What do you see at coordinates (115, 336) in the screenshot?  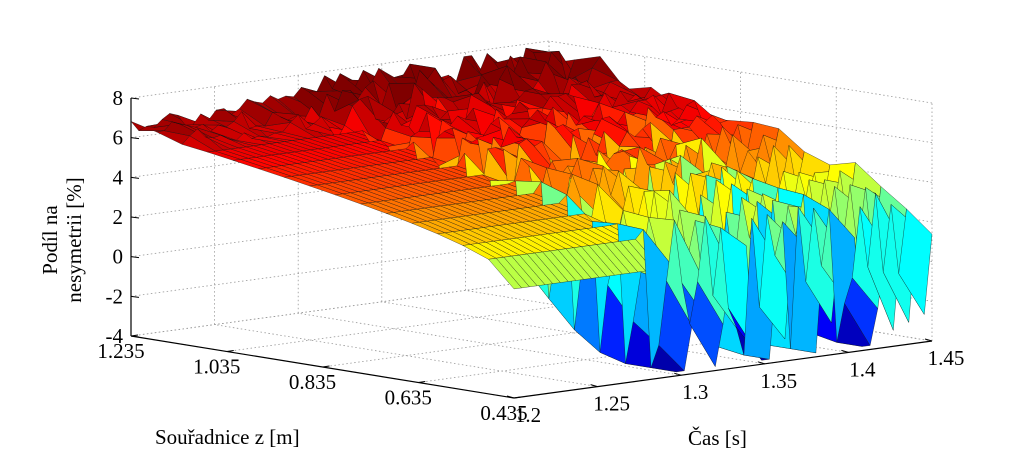 I see `z-tick-label: -4` at bounding box center [115, 336].